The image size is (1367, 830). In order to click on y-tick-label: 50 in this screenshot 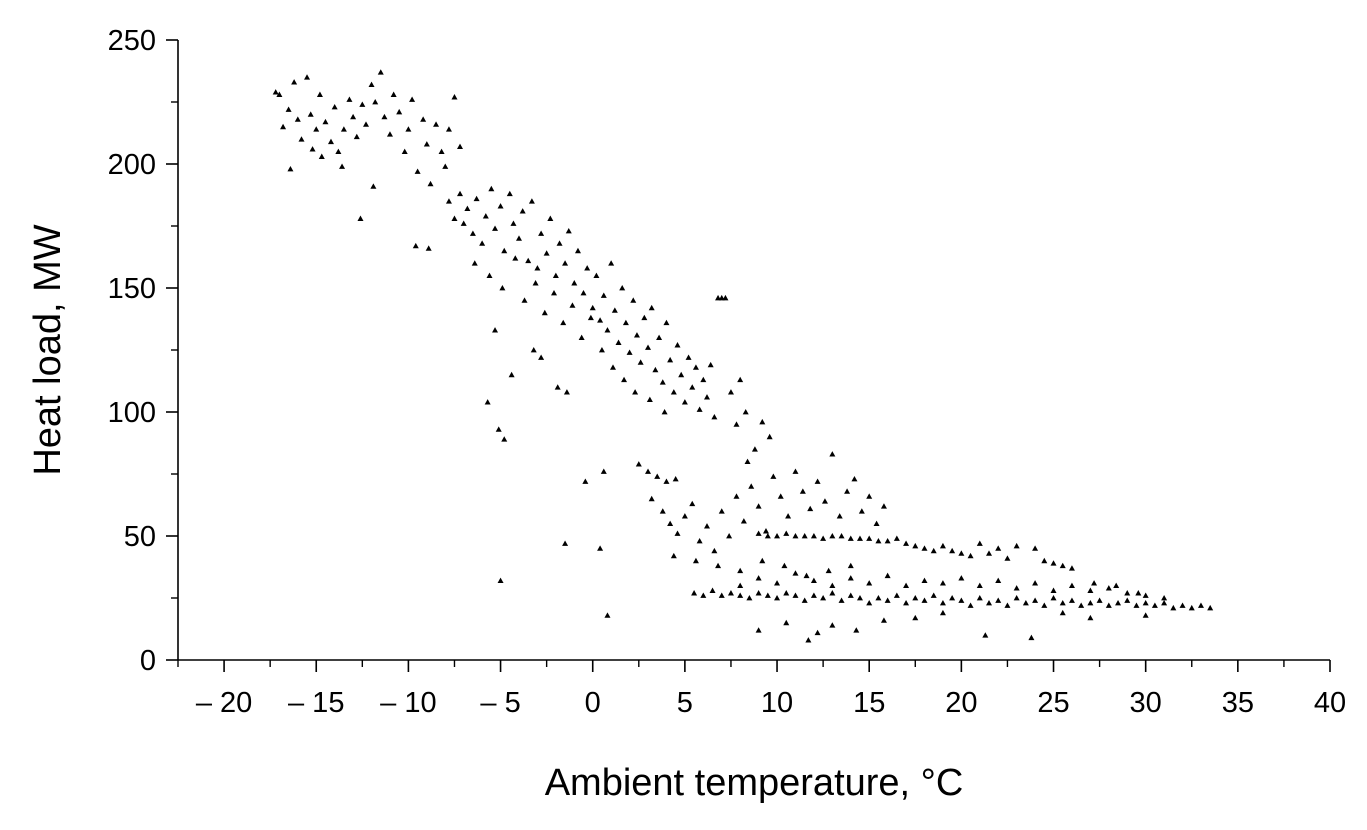, I will do `click(140, 537)`.